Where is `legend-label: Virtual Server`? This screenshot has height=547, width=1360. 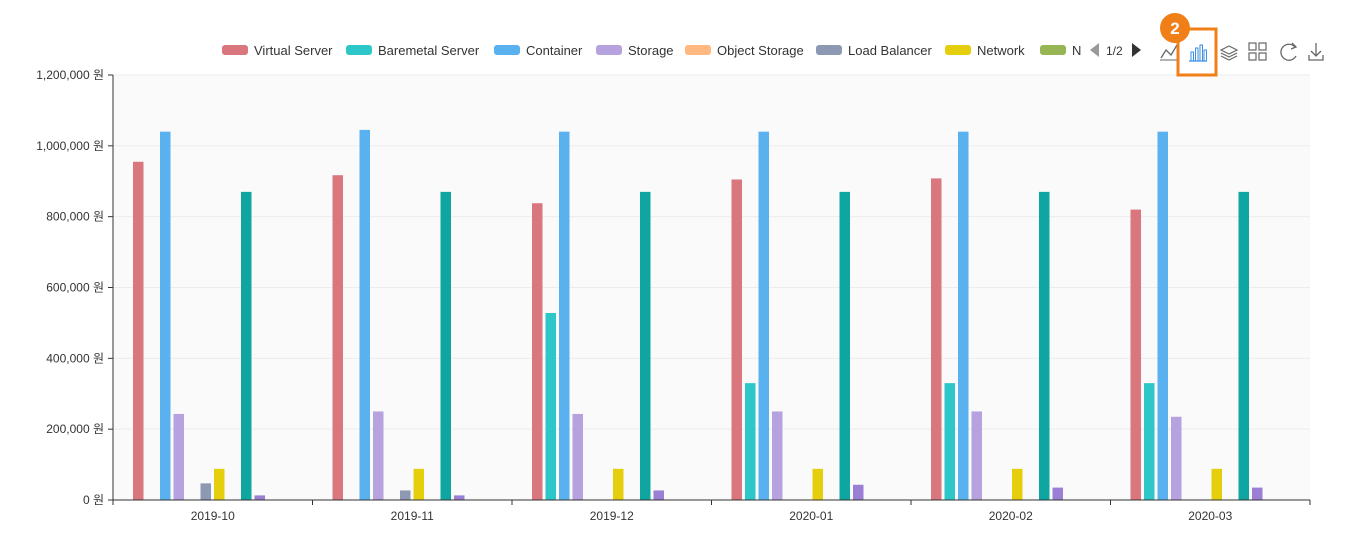
legend-label: Virtual Server is located at coordinates (293, 50).